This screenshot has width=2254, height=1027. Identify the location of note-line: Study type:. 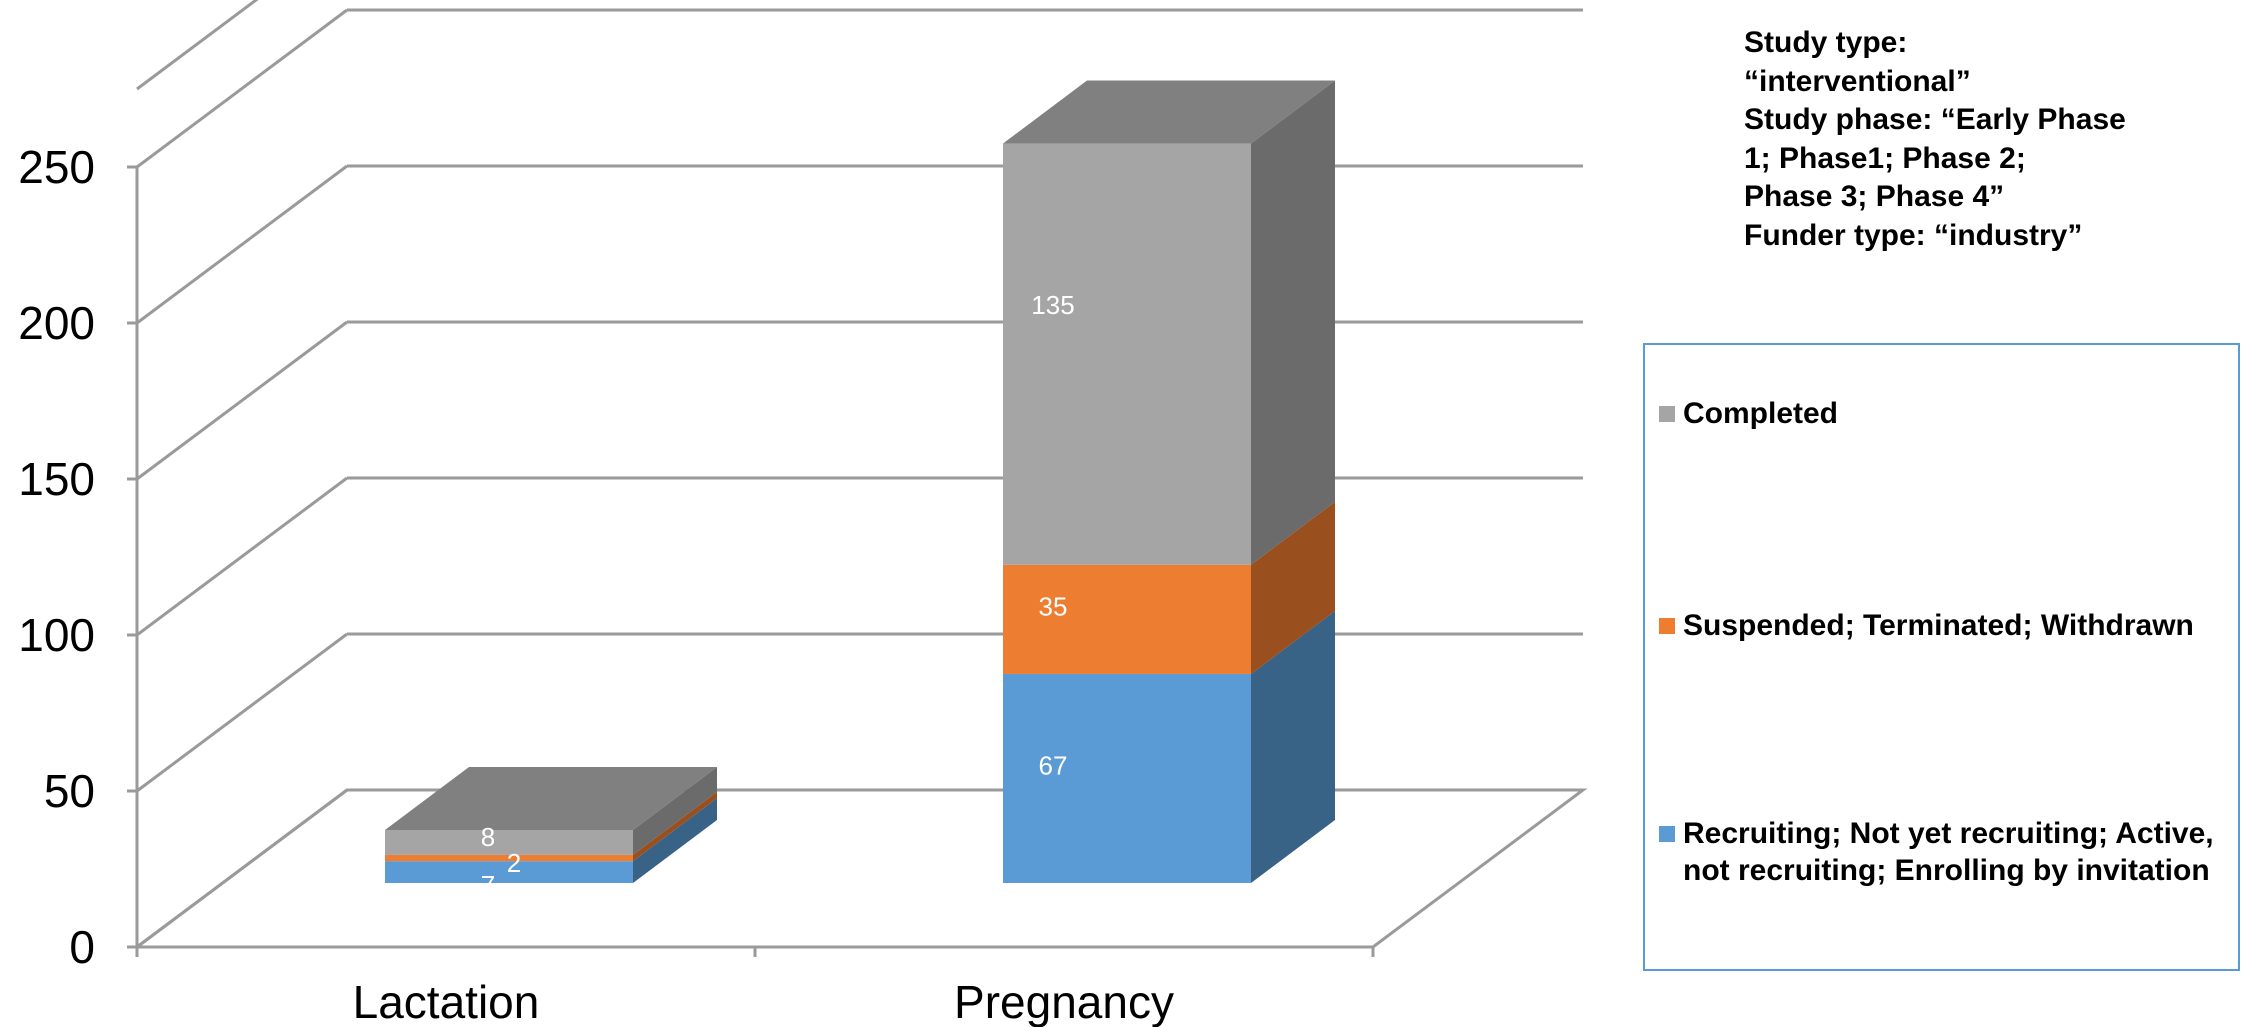
(1826, 42).